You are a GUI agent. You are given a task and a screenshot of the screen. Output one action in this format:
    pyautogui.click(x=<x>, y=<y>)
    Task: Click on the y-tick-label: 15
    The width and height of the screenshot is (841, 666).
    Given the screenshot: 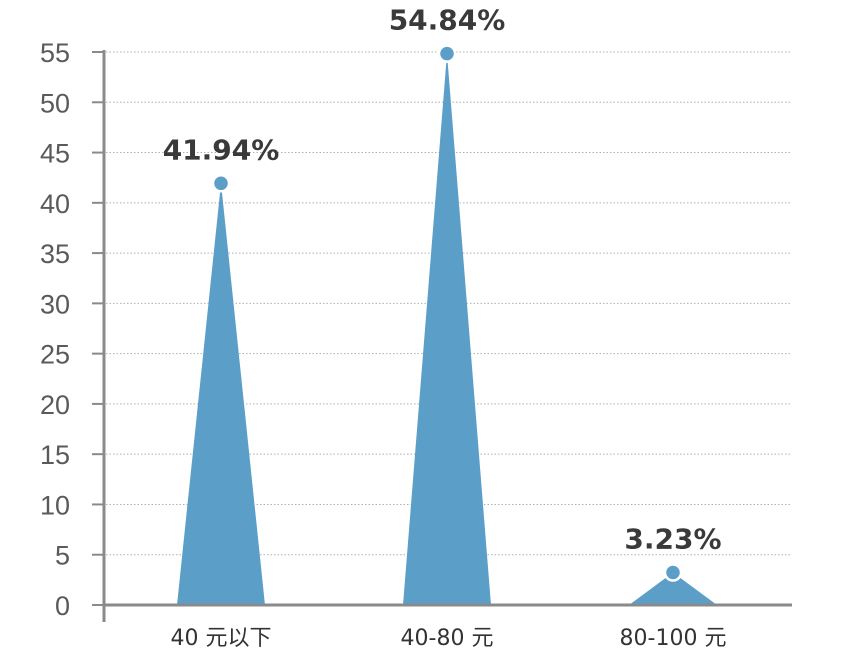 What is the action you would take?
    pyautogui.click(x=55, y=455)
    